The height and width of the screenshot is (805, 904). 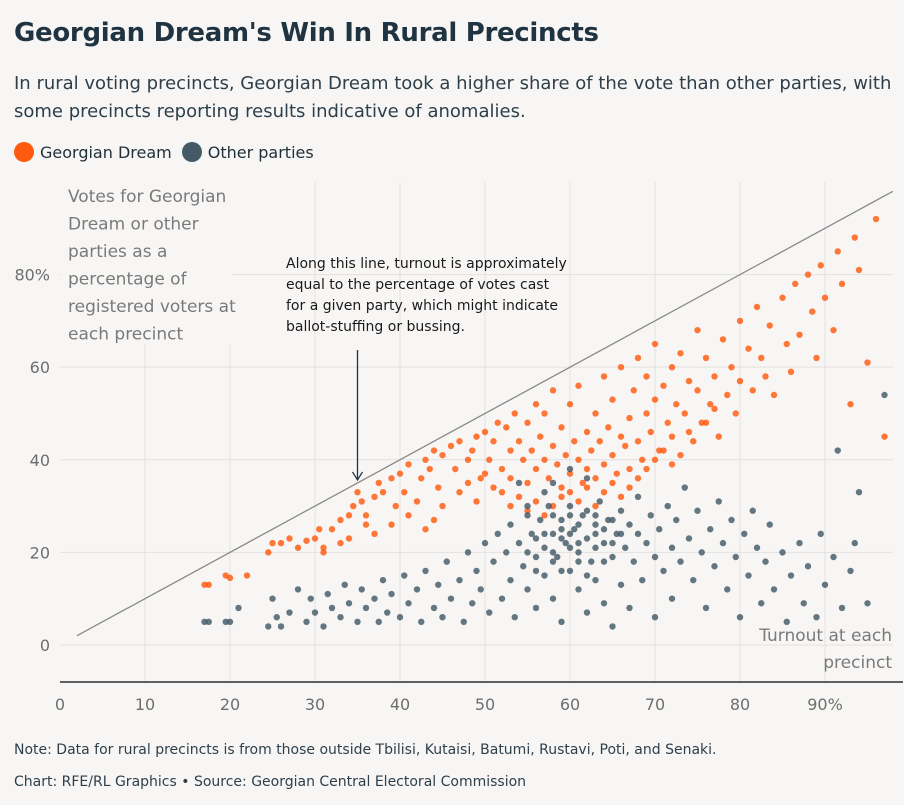 What do you see at coordinates (485, 704) in the screenshot?
I see `x-tick-label: 50` at bounding box center [485, 704].